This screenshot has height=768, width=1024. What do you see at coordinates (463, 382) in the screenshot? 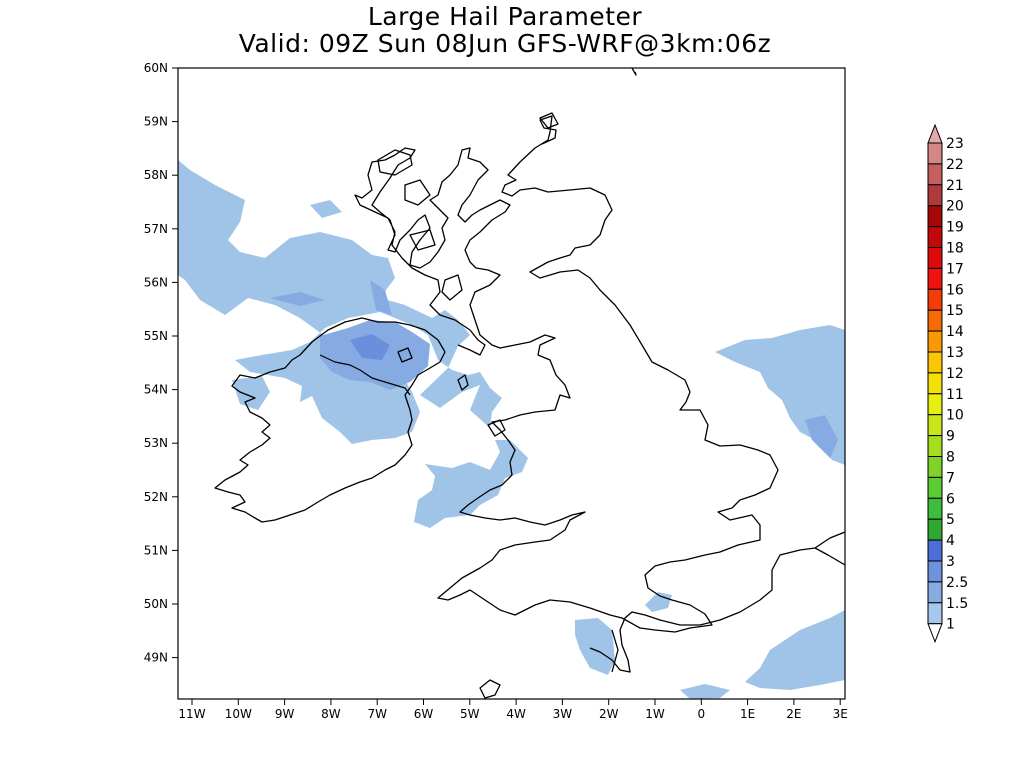
I see `coastline-isle-of-man` at bounding box center [463, 382].